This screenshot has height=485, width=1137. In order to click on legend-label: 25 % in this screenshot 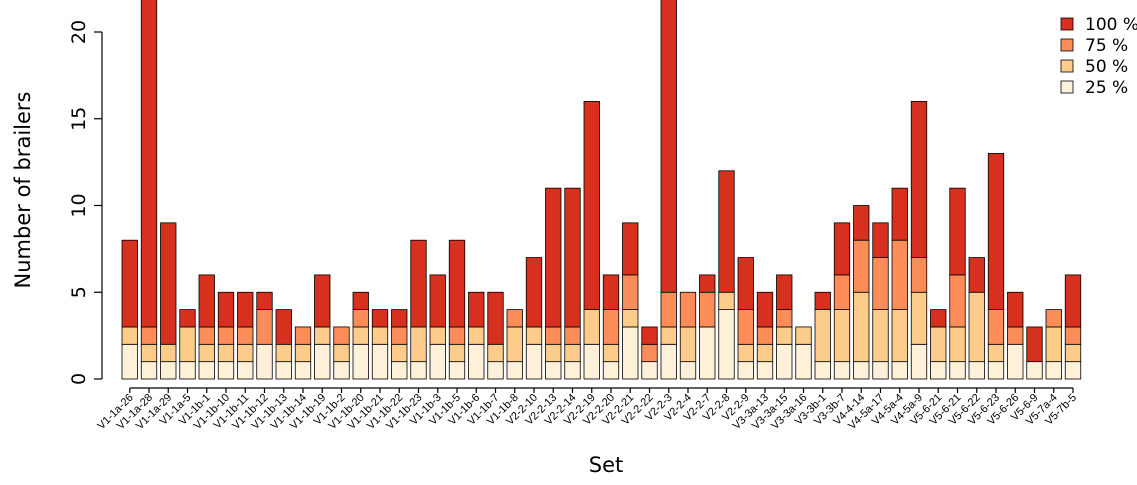, I will do `click(1106, 88)`.